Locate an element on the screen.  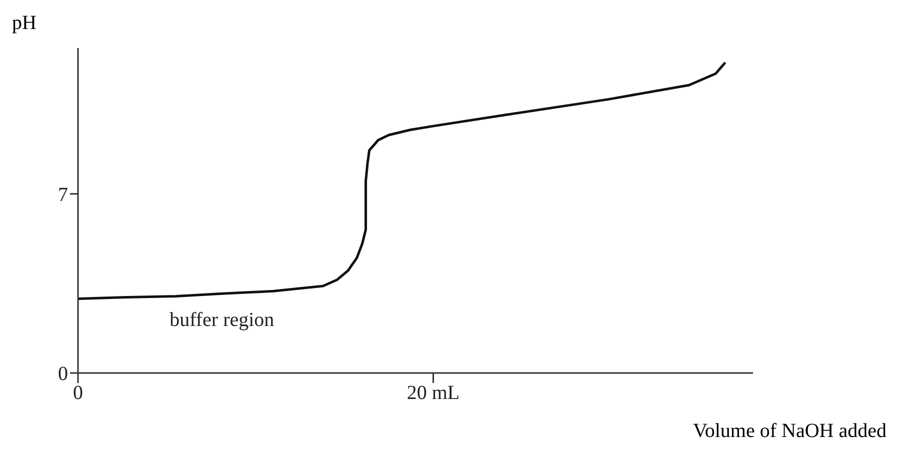
y-tick-label: 7 is located at coordinates (63, 195).